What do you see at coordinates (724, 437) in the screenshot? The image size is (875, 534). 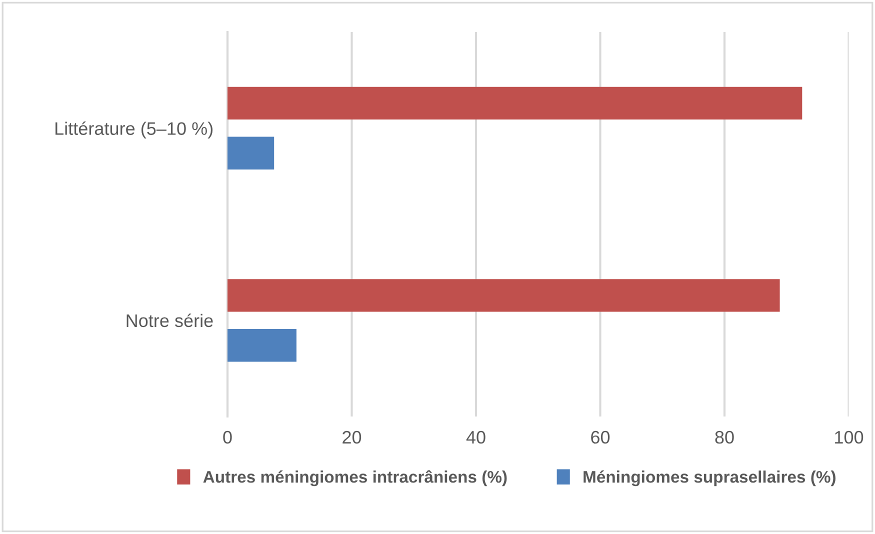 I see `x-tick-label: 80` at bounding box center [724, 437].